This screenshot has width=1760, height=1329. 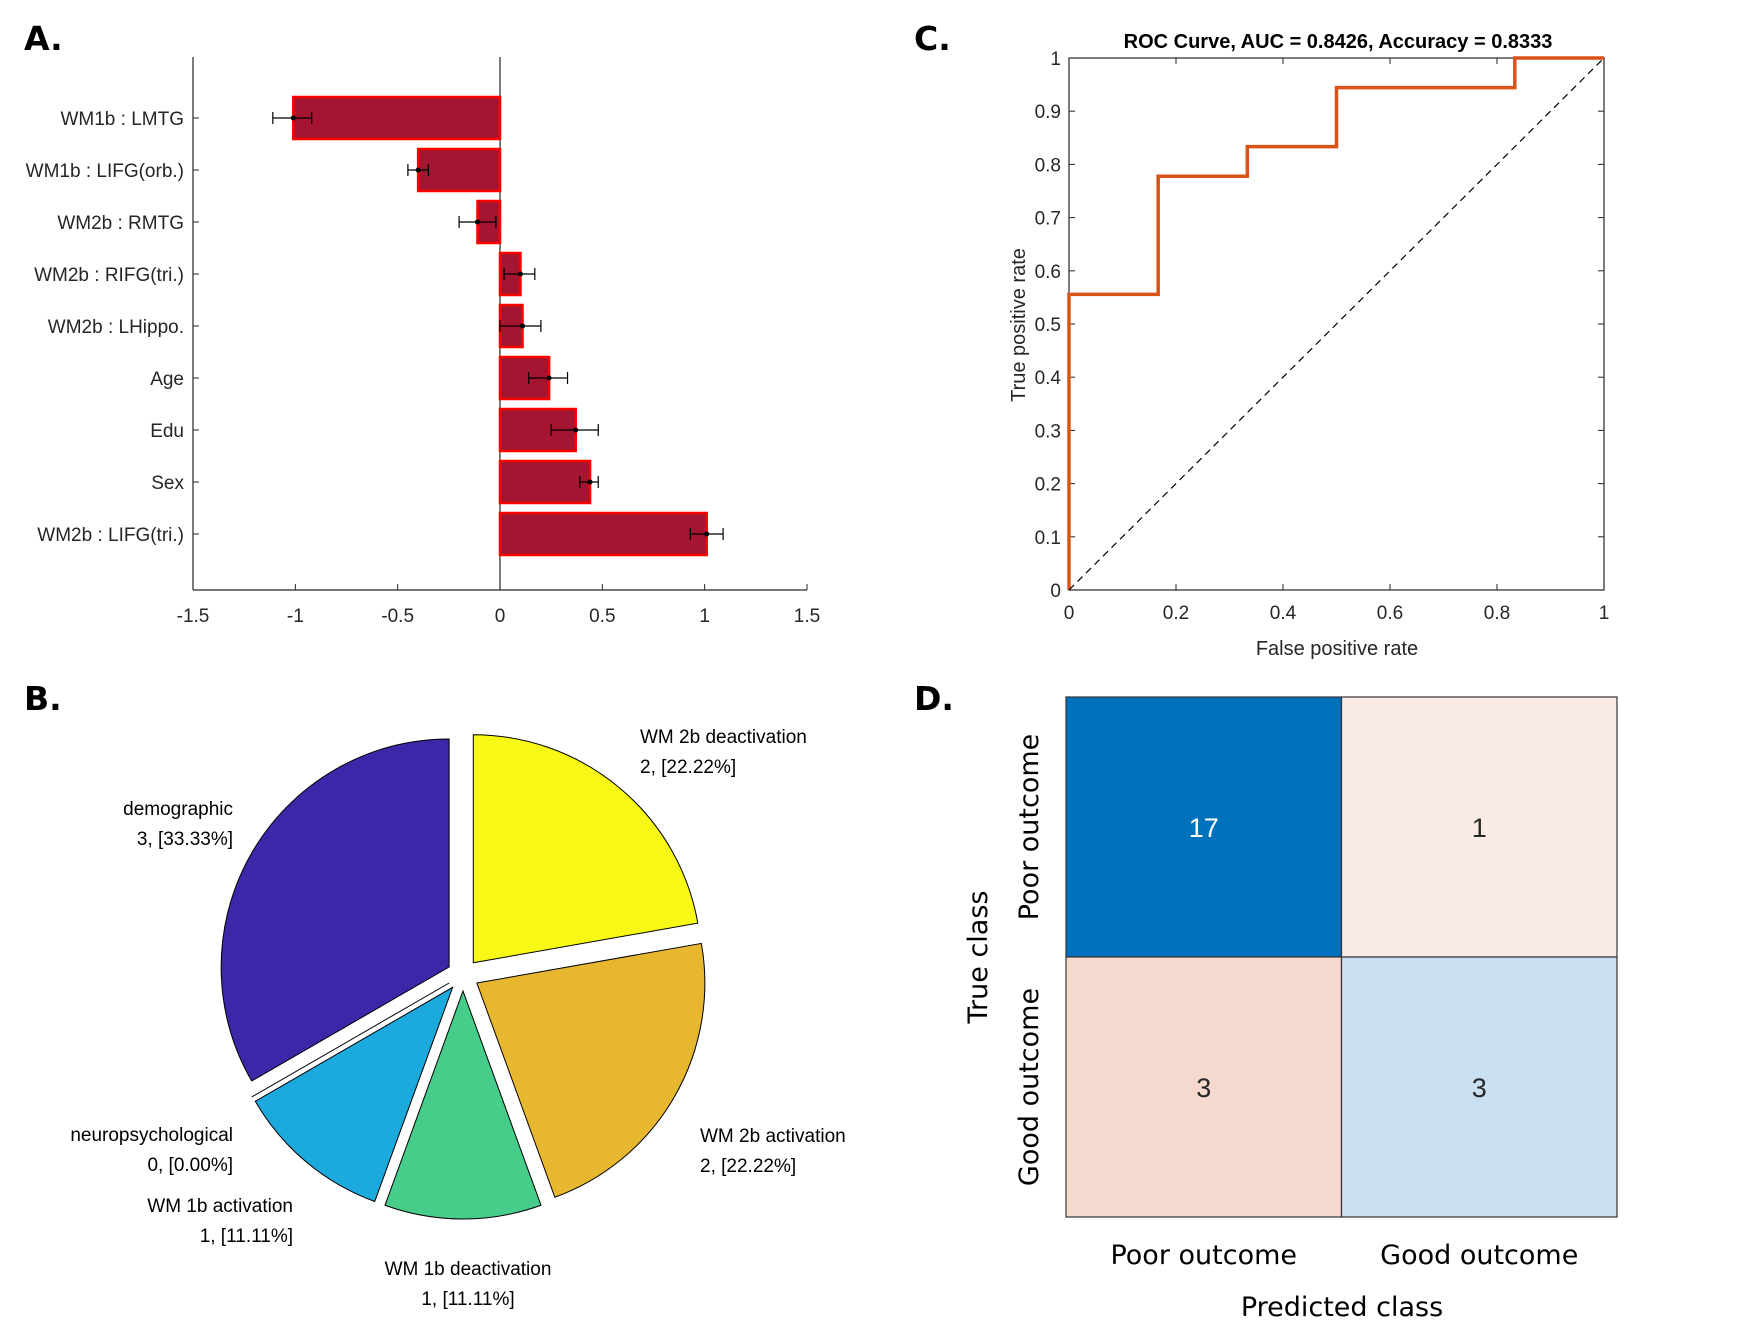 What do you see at coordinates (1203, 1255) in the screenshot?
I see `column-label: Poor outcome` at bounding box center [1203, 1255].